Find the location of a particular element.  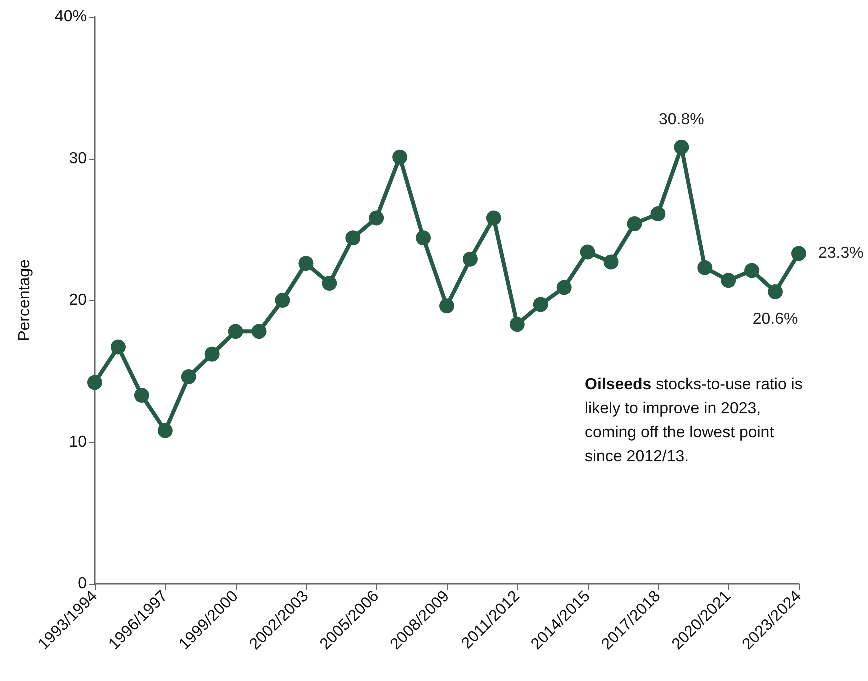

data-label: 20.6% is located at coordinates (775, 319).